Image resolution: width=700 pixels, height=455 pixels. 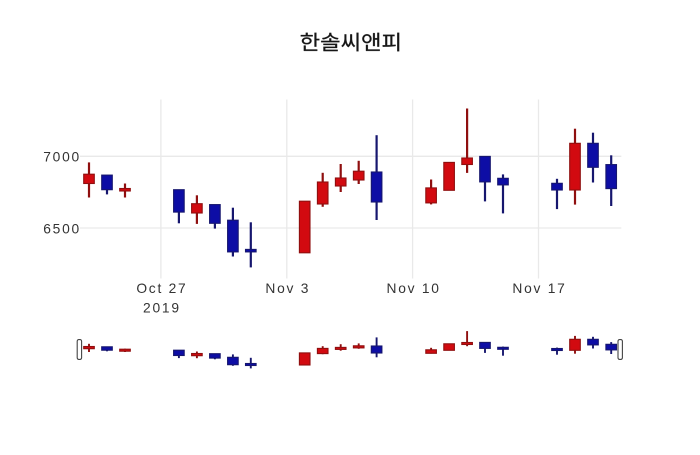 What do you see at coordinates (287, 288) in the screenshot?
I see `svg-text: Nov 3` at bounding box center [287, 288].